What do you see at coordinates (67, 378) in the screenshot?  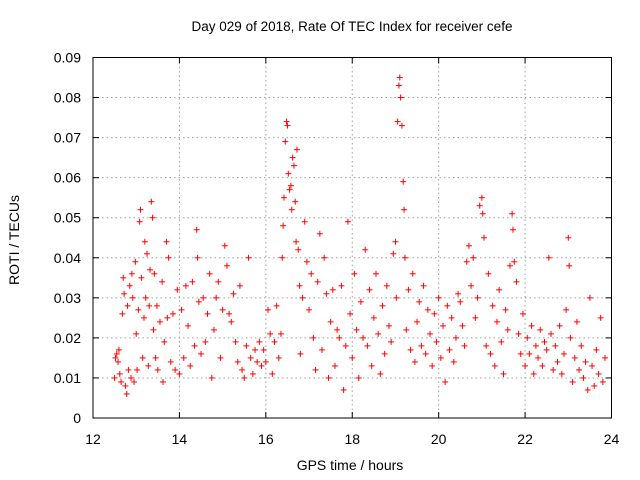 I see `y-tick-label: 0.01` at bounding box center [67, 378].